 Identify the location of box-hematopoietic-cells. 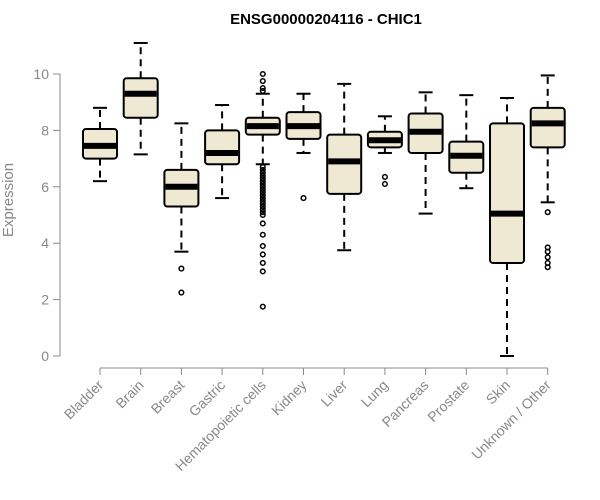
(262, 190).